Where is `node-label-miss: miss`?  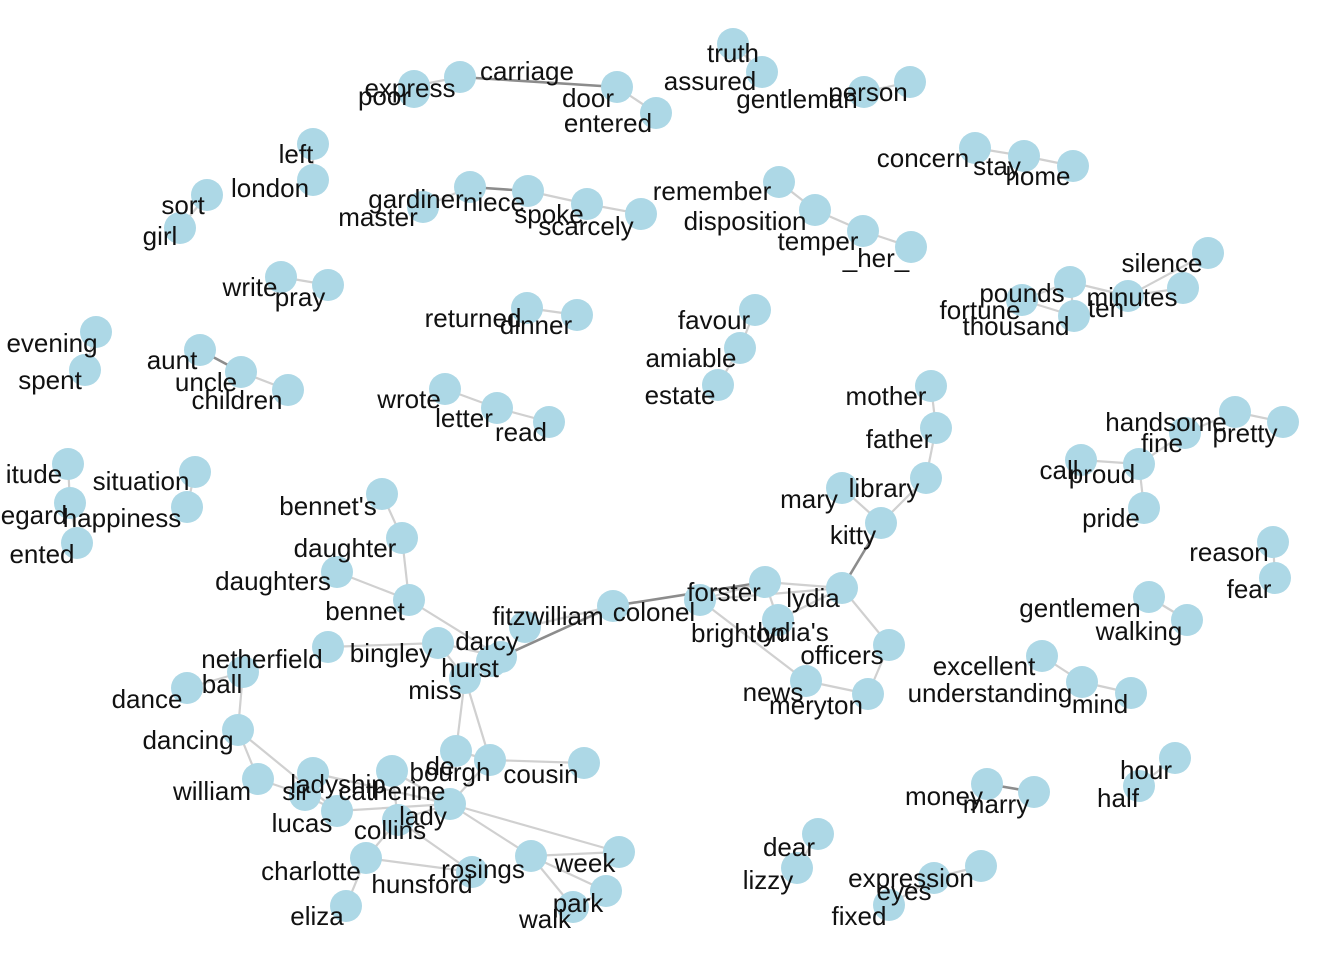
node-label-miss: miss is located at coordinates (434, 690).